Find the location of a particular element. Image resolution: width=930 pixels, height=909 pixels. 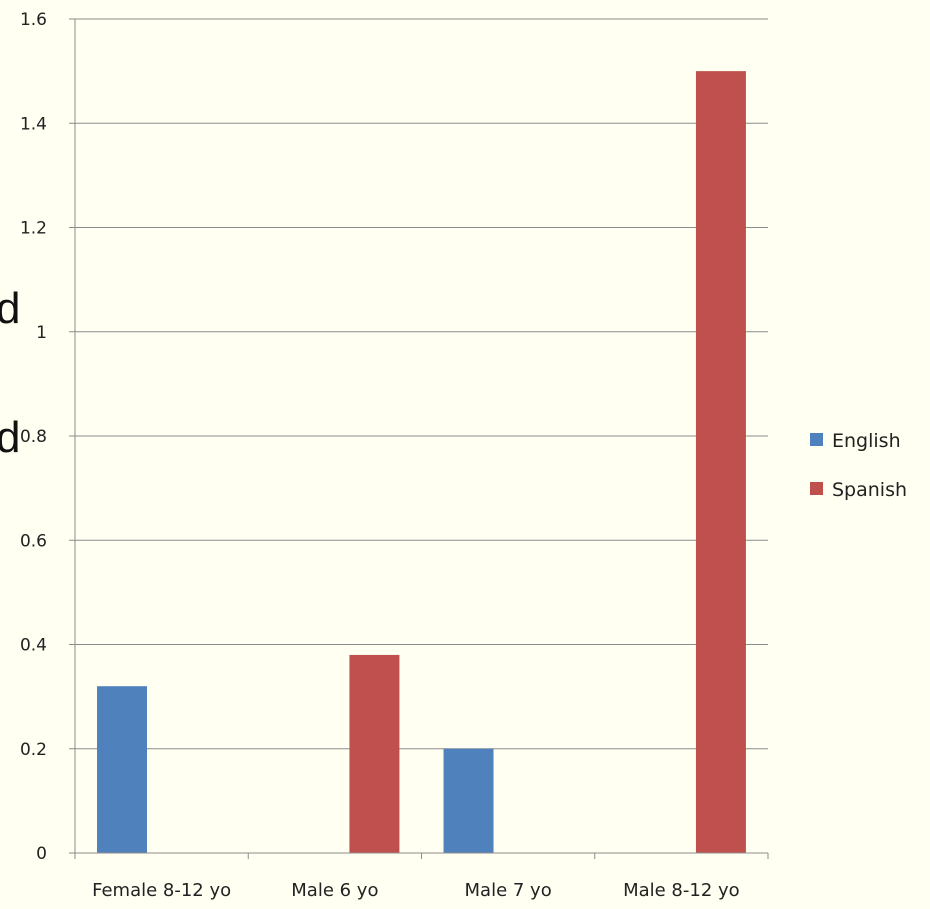

y-tick-label: 0.8 is located at coordinates (33, 437).